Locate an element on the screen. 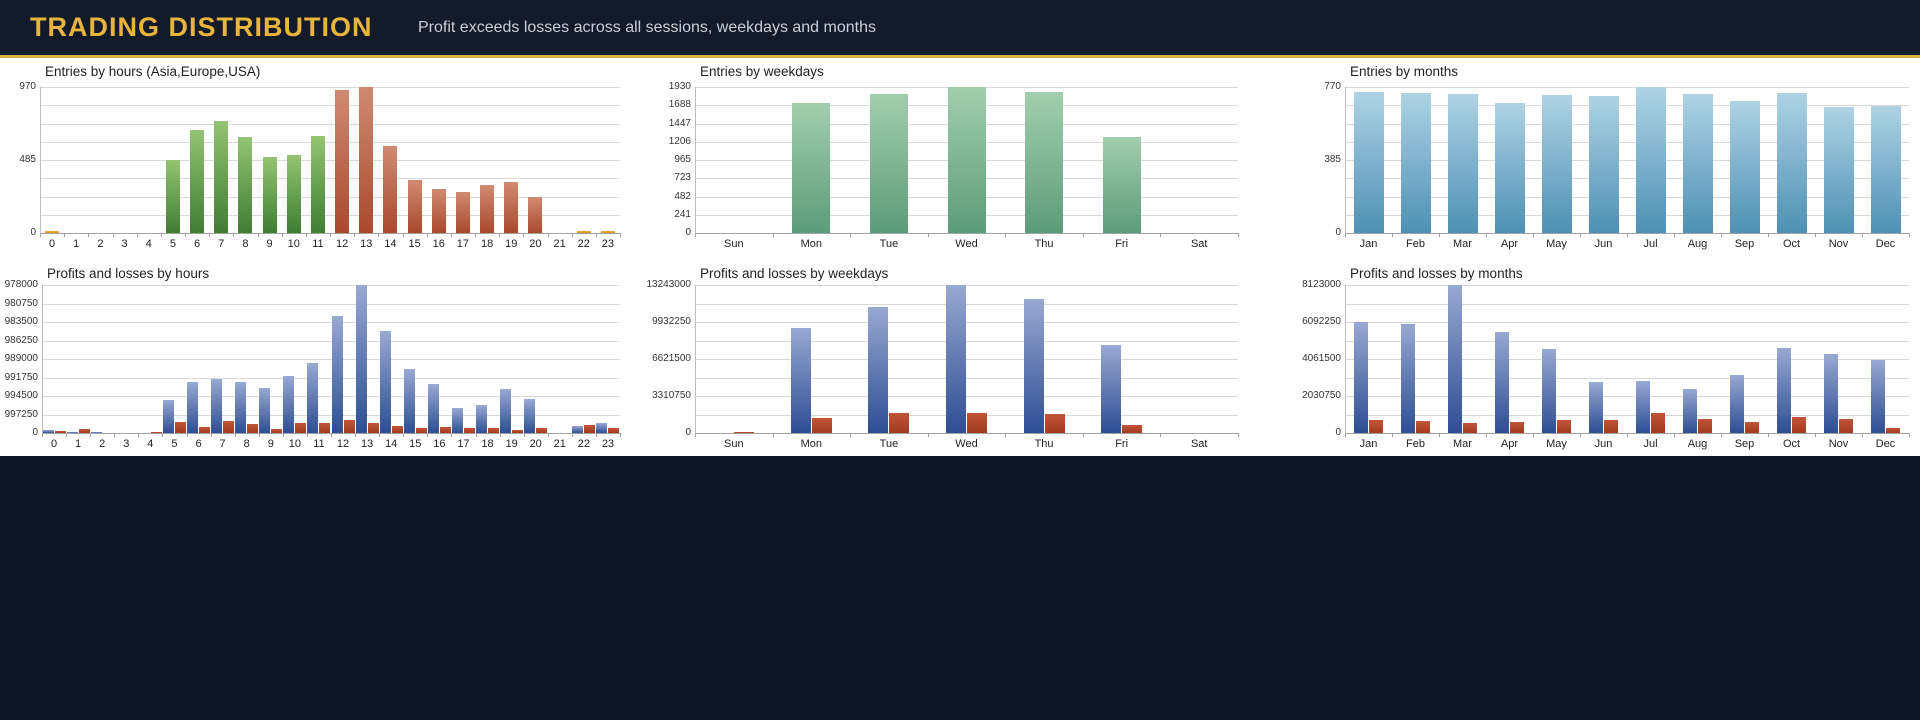 The width and height of the screenshot is (1920, 720). bar-profit-Fri is located at coordinates (1111, 389).